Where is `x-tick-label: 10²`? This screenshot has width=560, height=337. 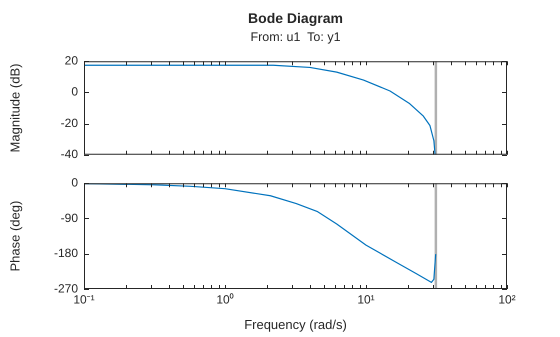
x-tick-label: 10² is located at coordinates (507, 299).